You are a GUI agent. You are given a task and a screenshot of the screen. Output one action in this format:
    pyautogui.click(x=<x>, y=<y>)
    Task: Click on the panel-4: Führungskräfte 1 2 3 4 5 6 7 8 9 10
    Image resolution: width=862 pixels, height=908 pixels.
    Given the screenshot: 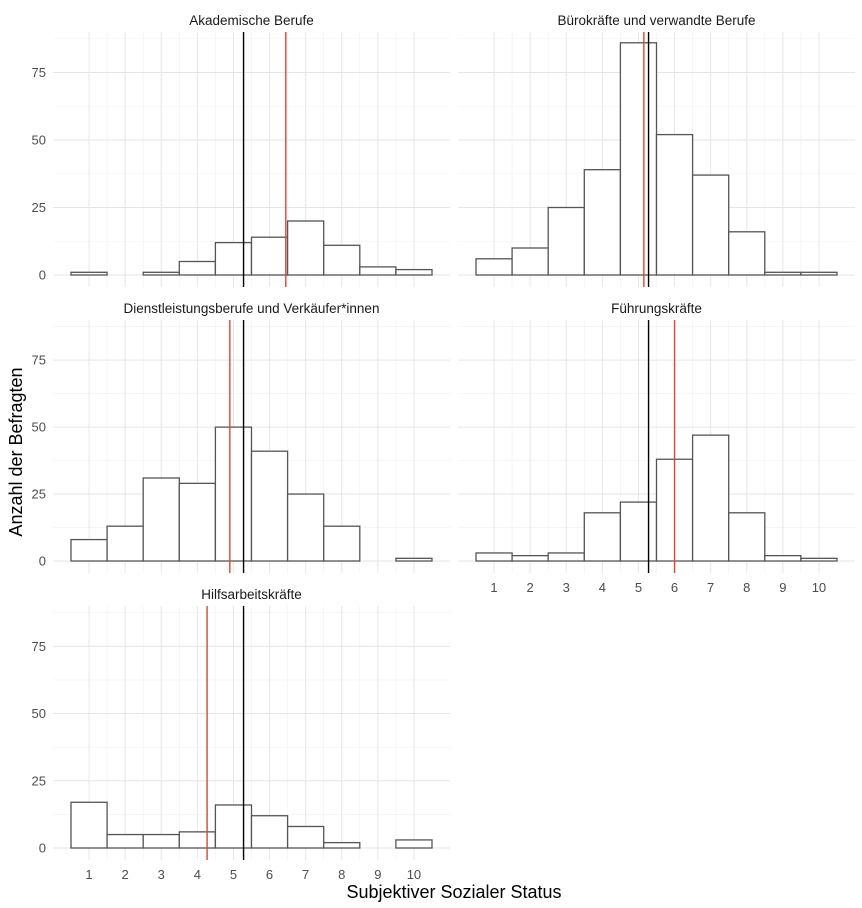 What is the action you would take?
    pyautogui.click(x=656, y=448)
    